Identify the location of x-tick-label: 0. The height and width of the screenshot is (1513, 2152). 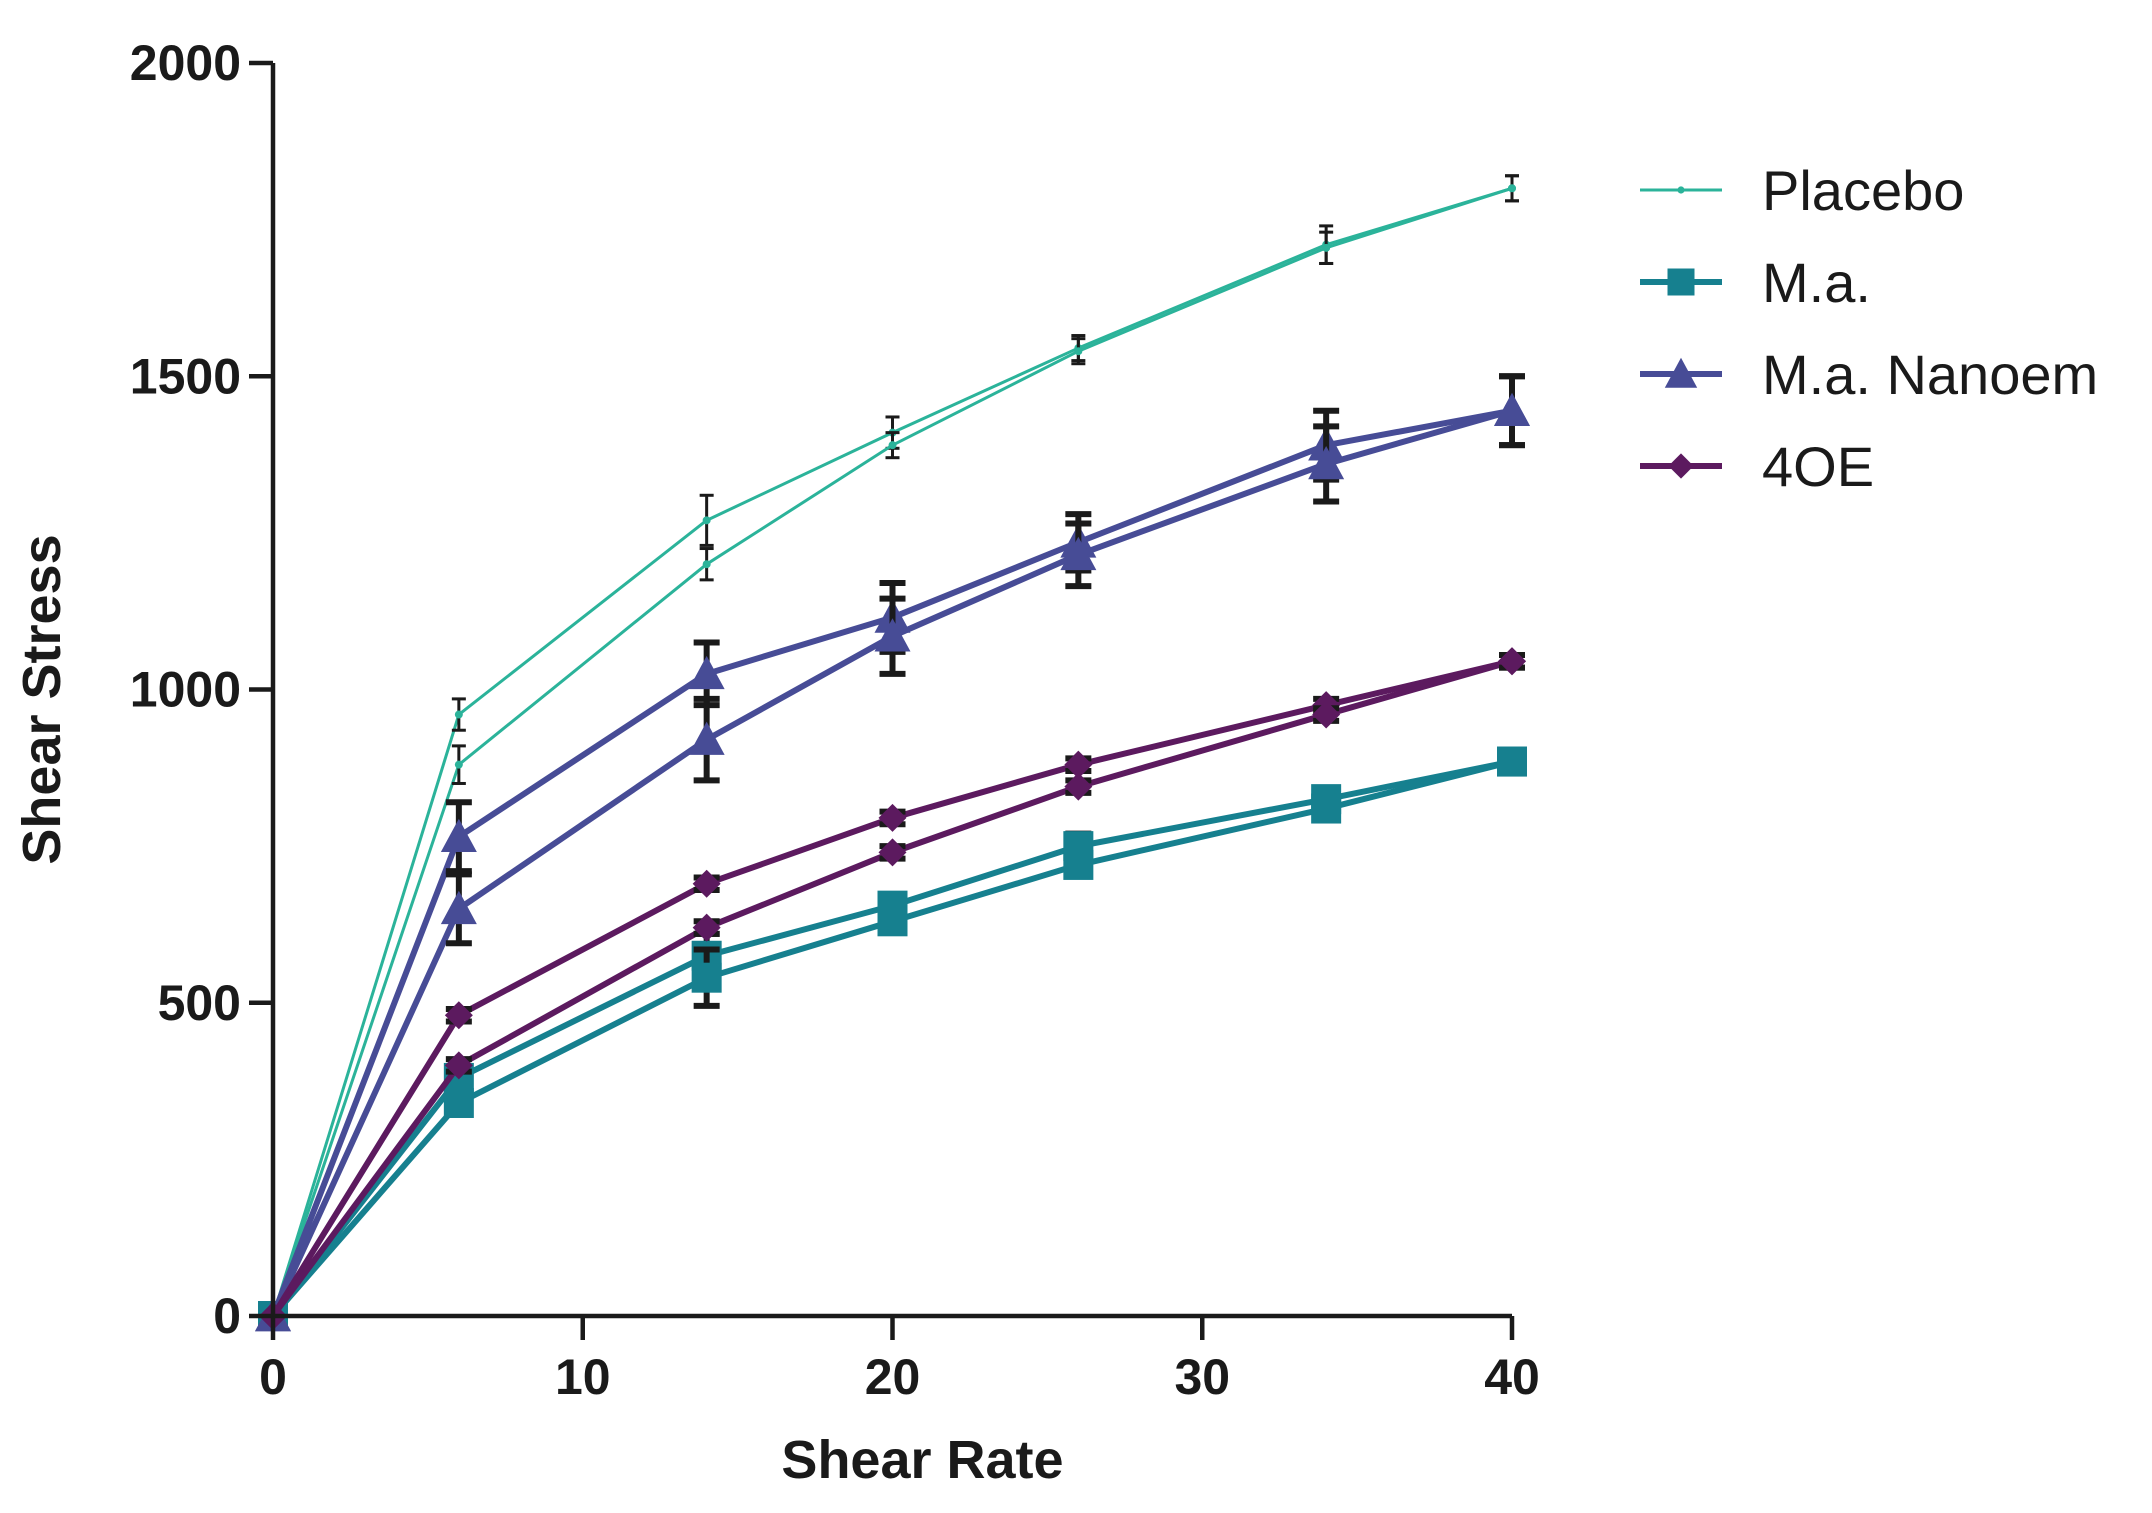
(273, 1377).